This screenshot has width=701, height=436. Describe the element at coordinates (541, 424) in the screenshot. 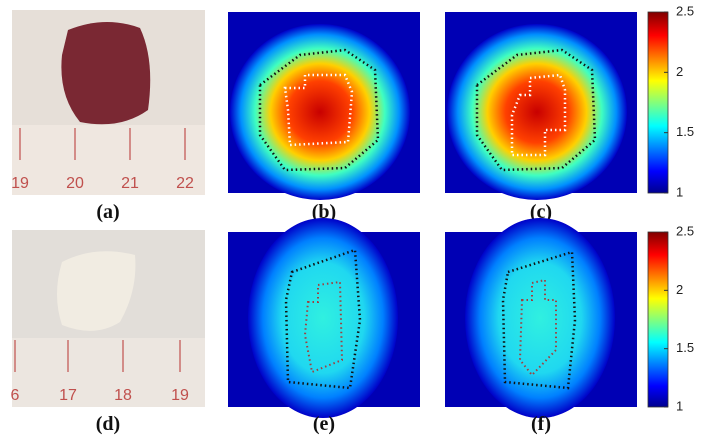

I see `panel-label: (f)` at that location.